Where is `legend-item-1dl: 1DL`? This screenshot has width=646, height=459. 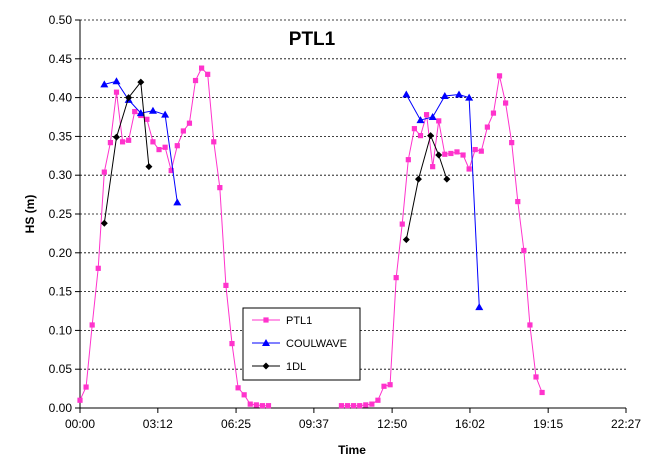 legend-item-1dl: 1DL is located at coordinates (279, 367).